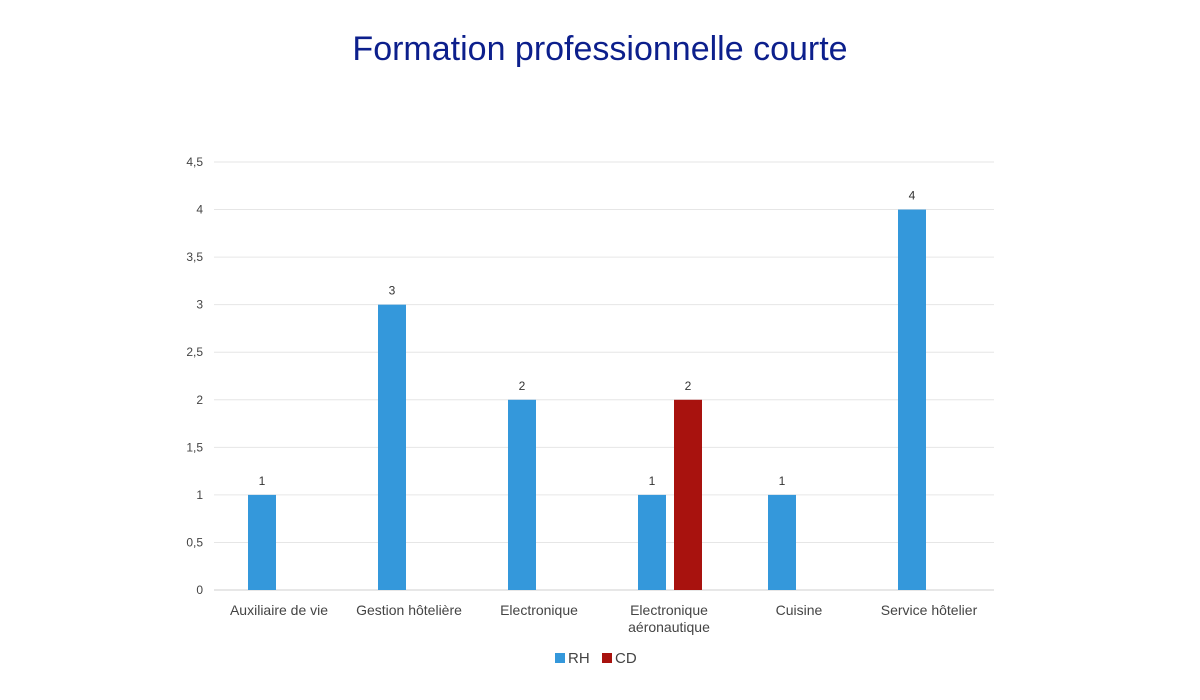  What do you see at coordinates (579, 658) in the screenshot?
I see `legend-label: RH` at bounding box center [579, 658].